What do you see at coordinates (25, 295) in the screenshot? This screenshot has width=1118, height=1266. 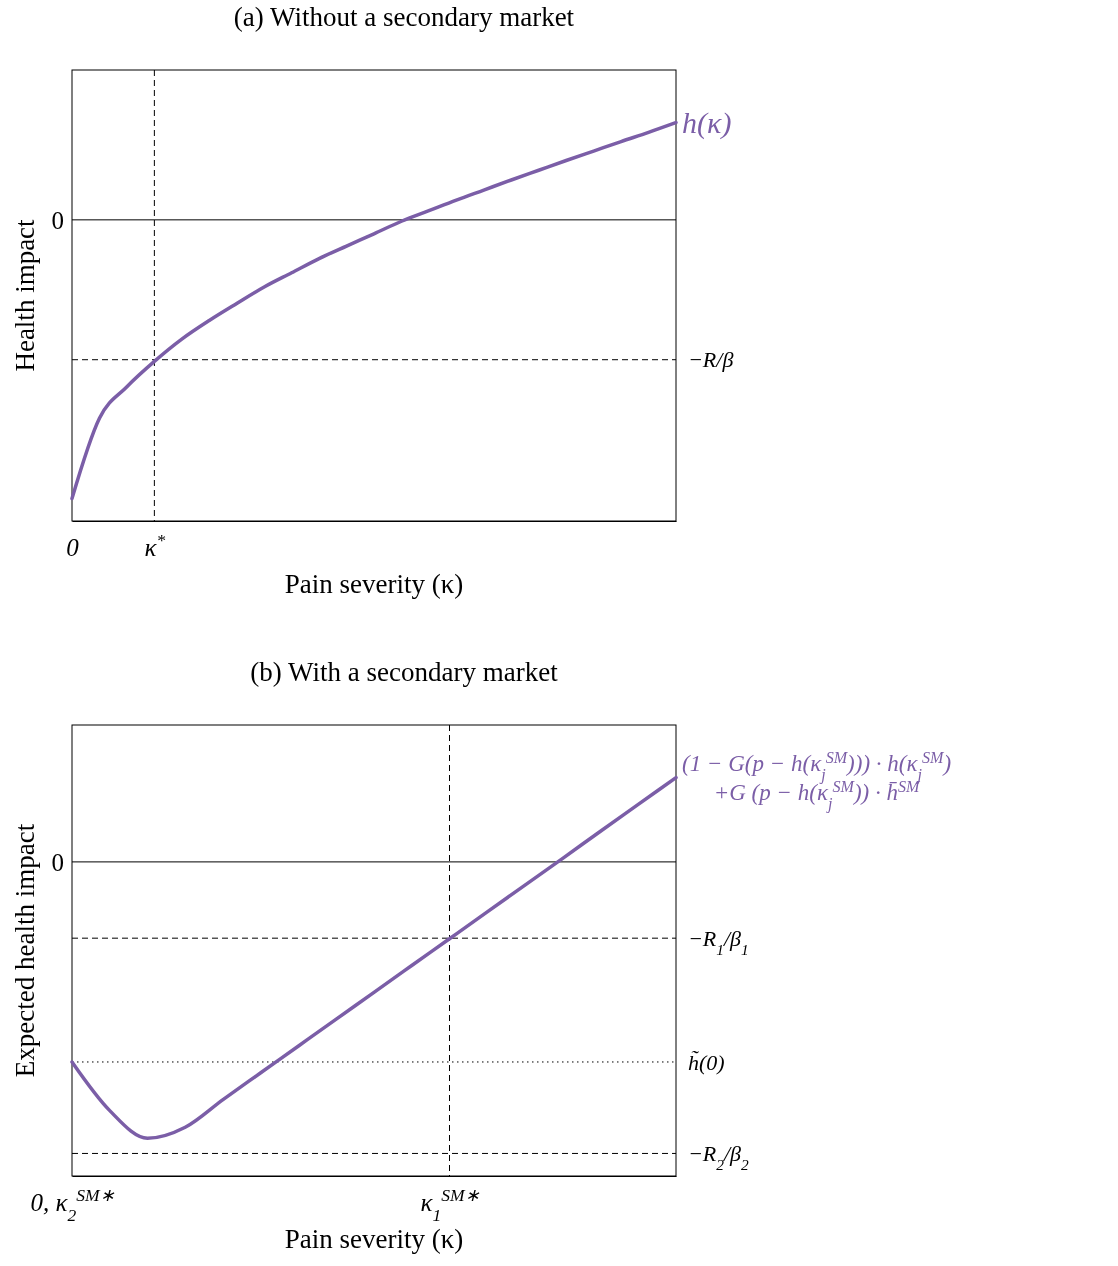 I see `y-axis-title: Health impact` at bounding box center [25, 295].